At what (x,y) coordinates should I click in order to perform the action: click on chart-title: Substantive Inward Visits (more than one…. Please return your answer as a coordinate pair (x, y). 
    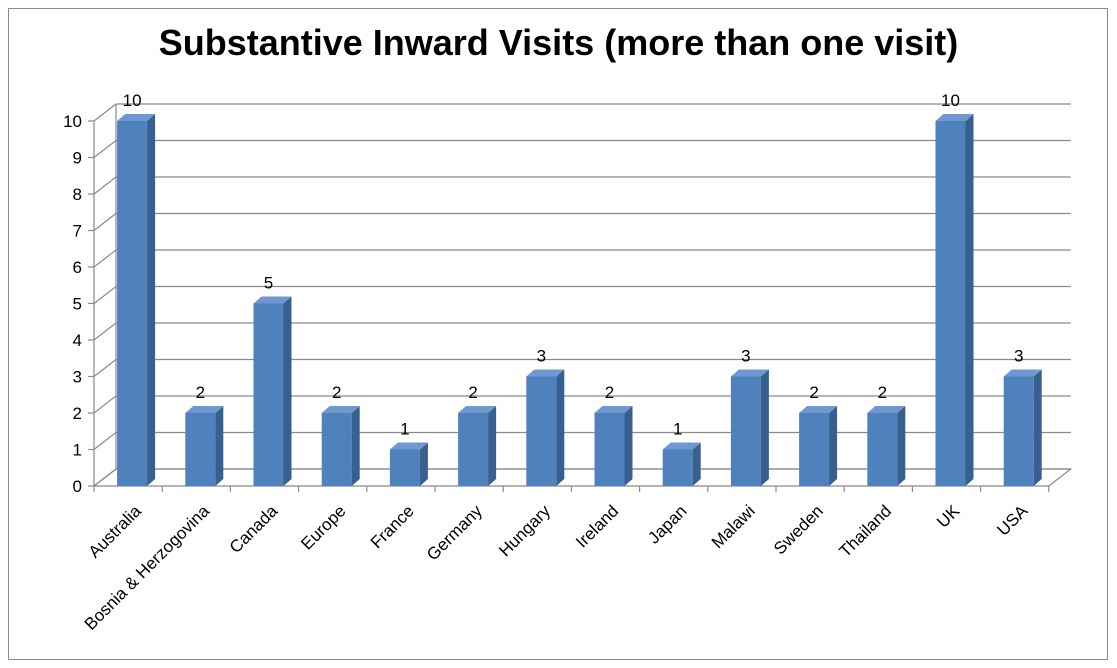
    Looking at the image, I should click on (558, 42).